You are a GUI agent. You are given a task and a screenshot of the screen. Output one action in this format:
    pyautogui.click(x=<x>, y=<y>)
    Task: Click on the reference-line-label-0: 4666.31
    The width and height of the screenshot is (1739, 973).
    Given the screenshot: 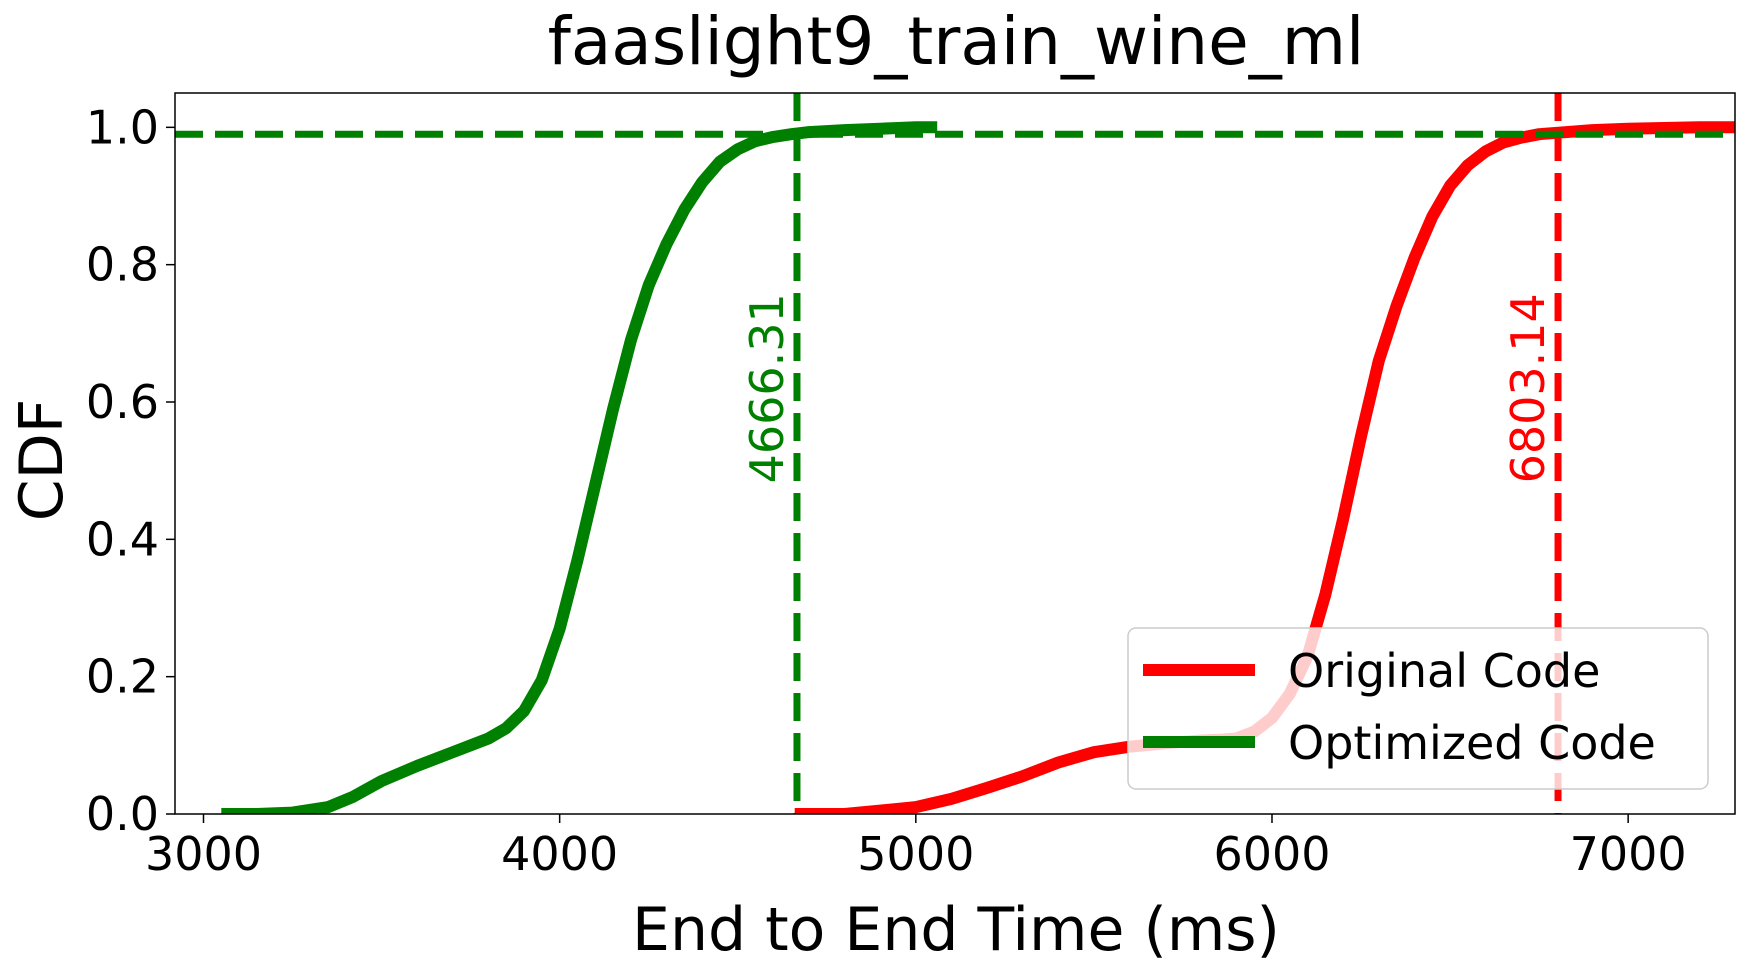 What is the action you would take?
    pyautogui.click(x=767, y=388)
    